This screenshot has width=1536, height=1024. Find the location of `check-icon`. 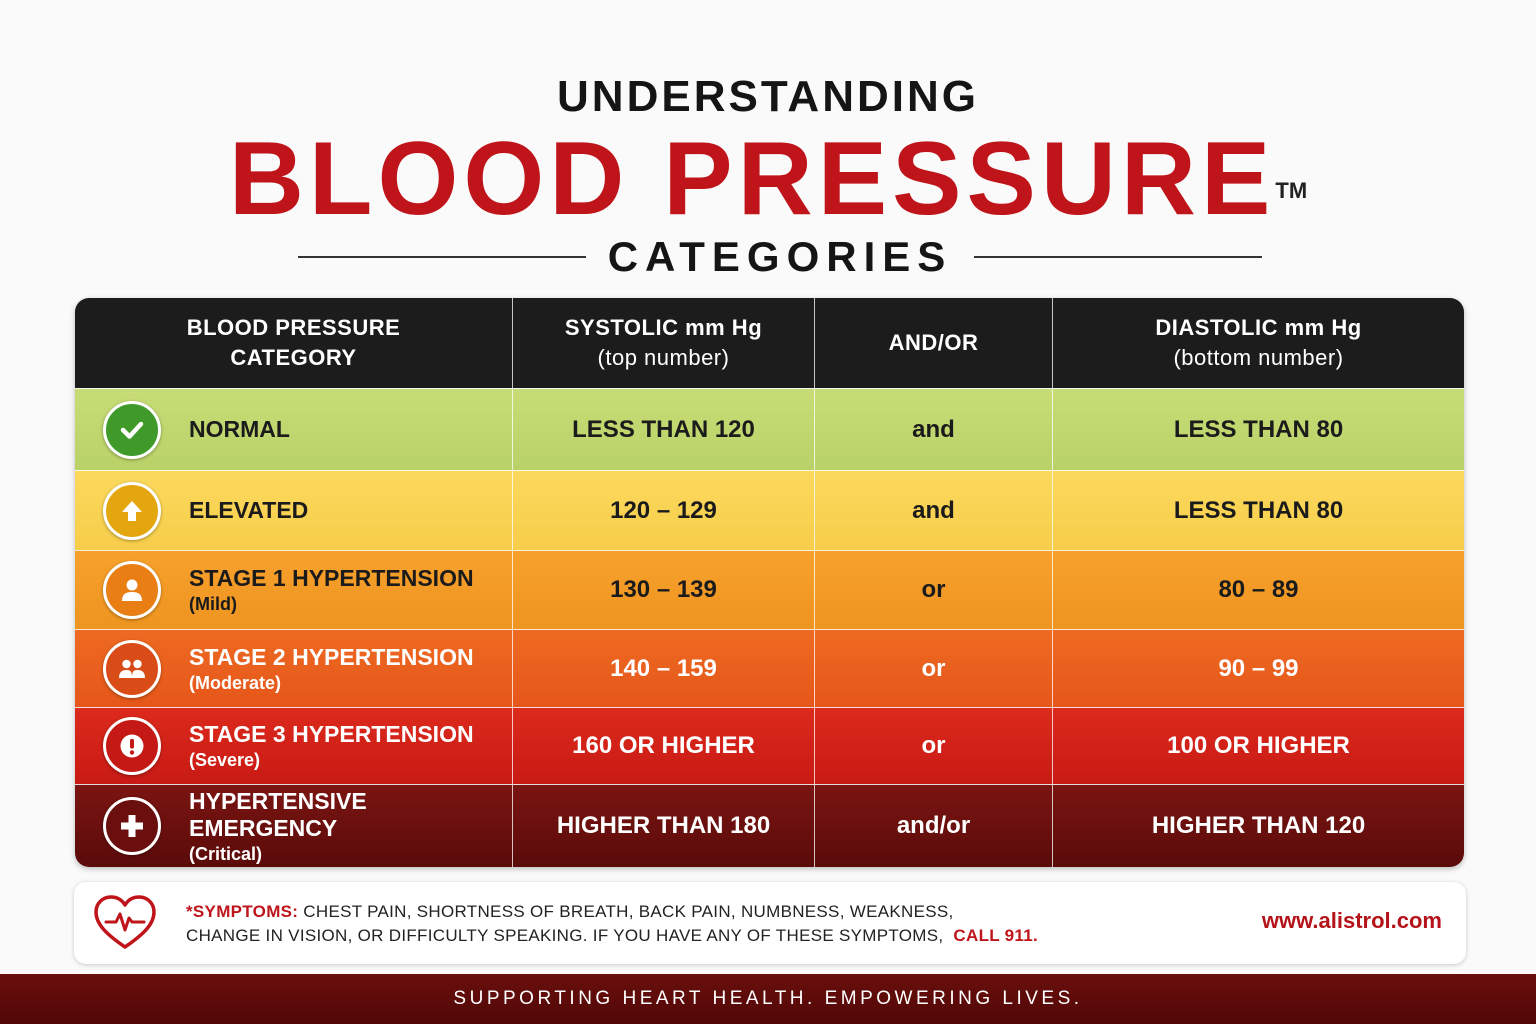

check-icon is located at coordinates (132, 429).